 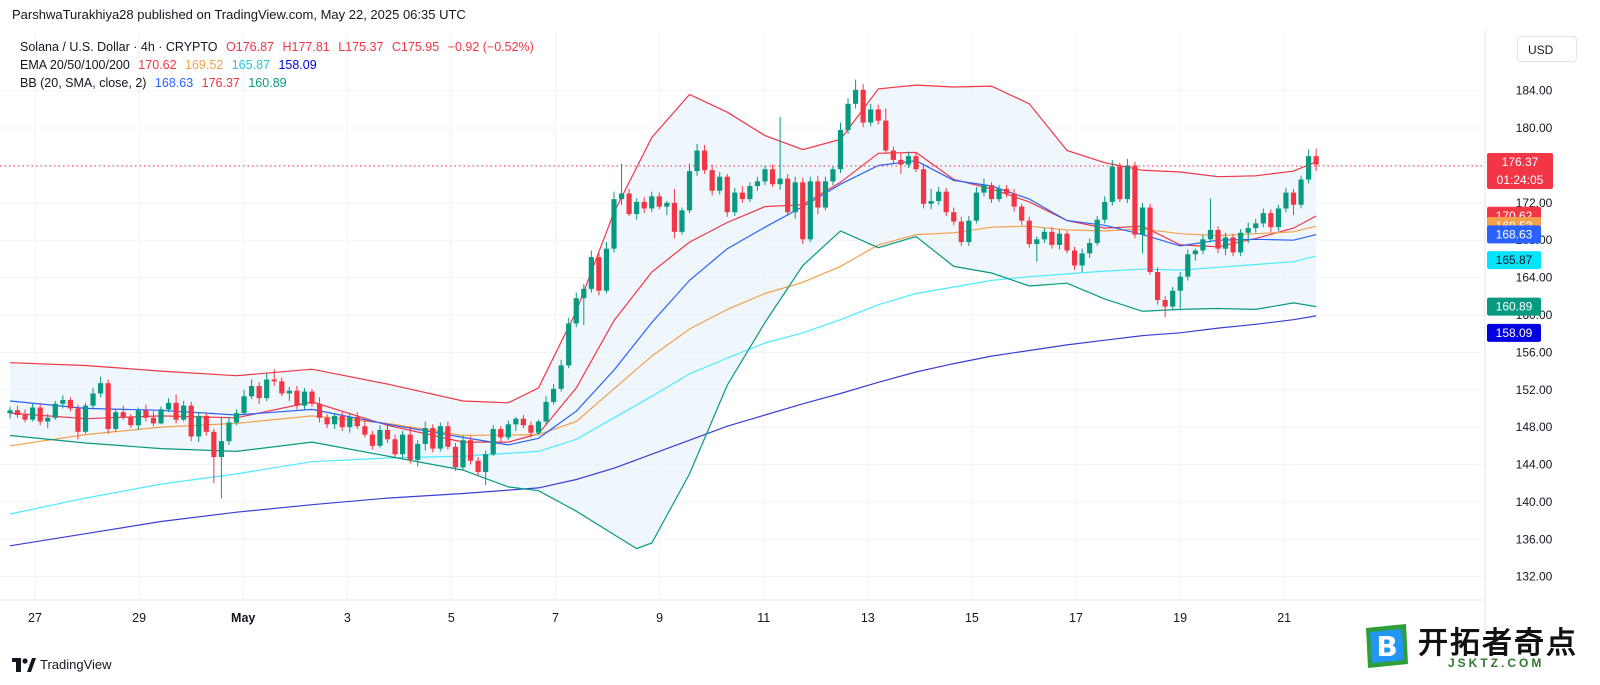 What do you see at coordinates (62, 665) in the screenshot?
I see `tradingview-footer: TradingView` at bounding box center [62, 665].